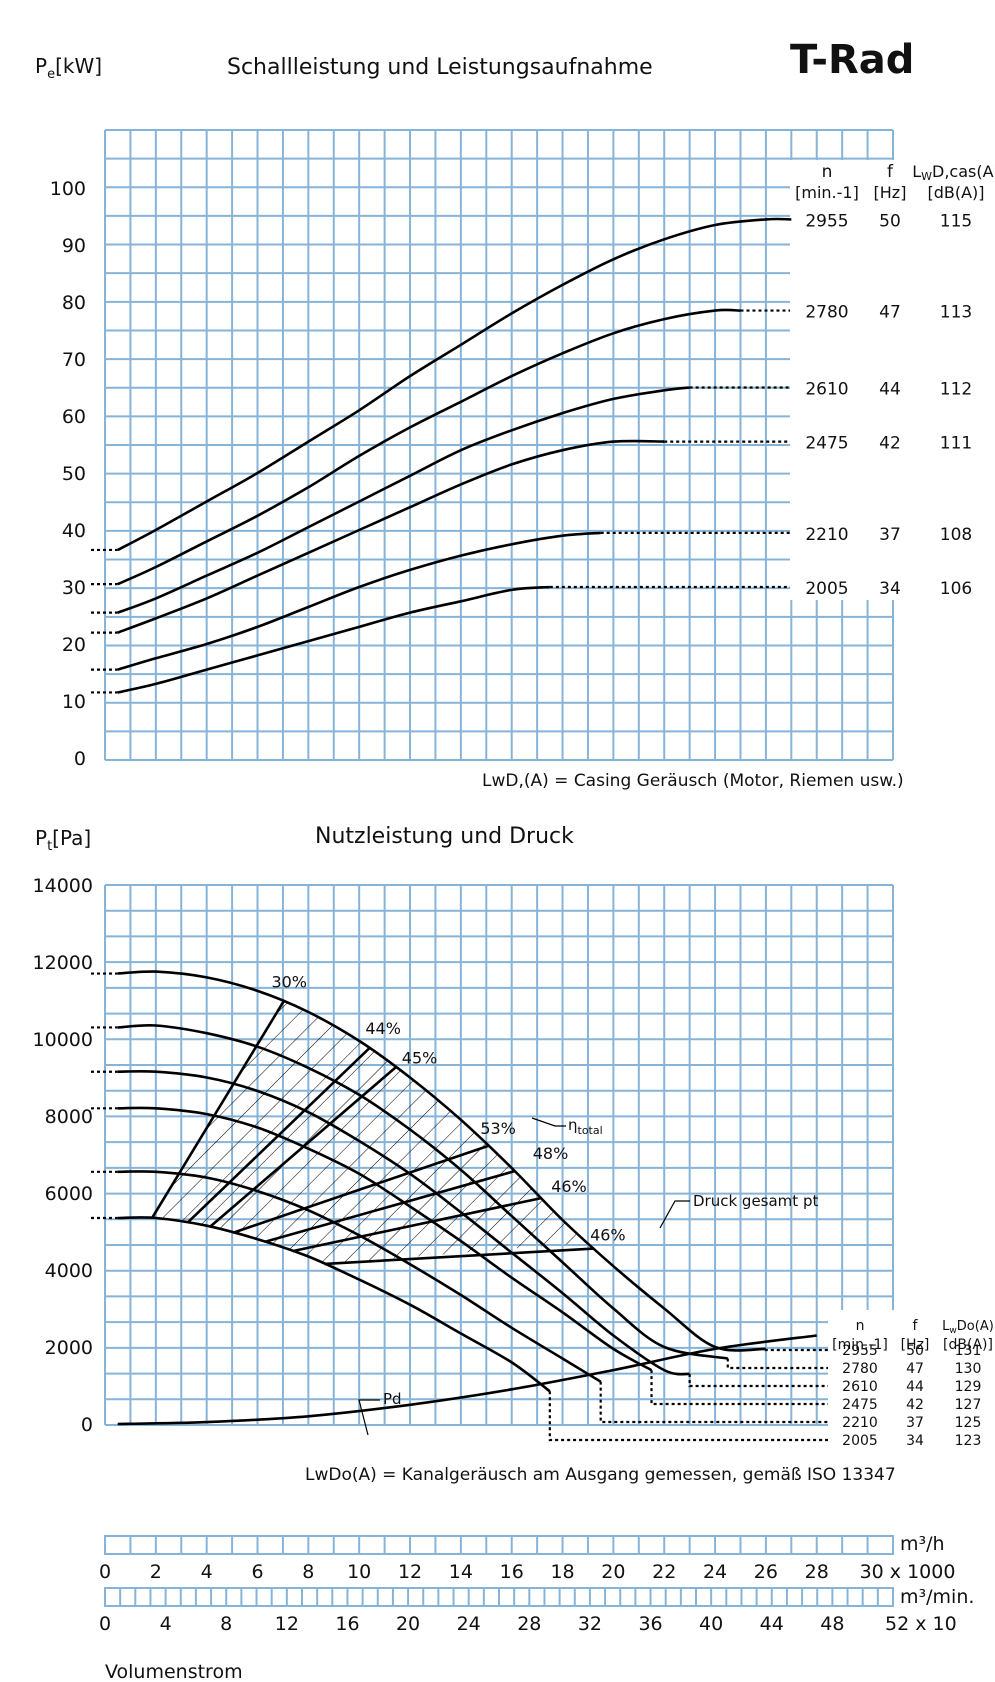  I want to click on y-tick-label: 12000, so click(63, 963).